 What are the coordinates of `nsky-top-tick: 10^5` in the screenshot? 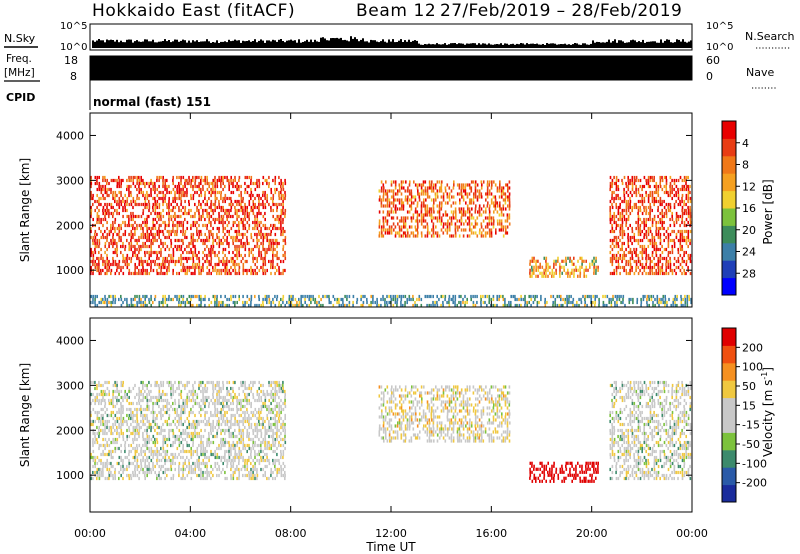 It's located at (73, 26).